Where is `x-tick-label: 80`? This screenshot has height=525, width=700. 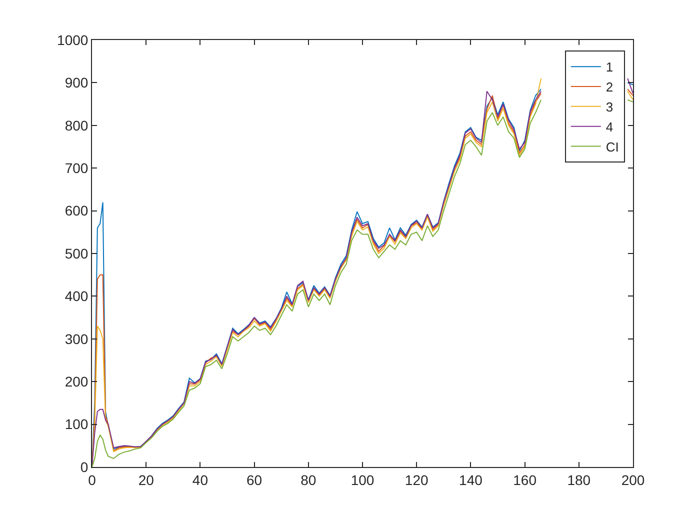
x-tick-label: 80 is located at coordinates (308, 480).